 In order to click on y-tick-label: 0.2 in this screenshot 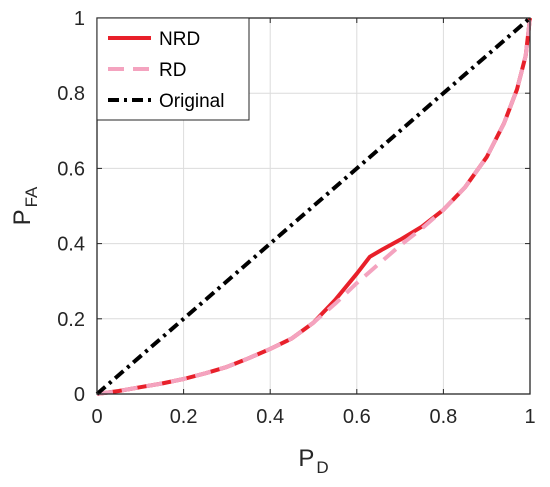, I will do `click(71, 320)`.